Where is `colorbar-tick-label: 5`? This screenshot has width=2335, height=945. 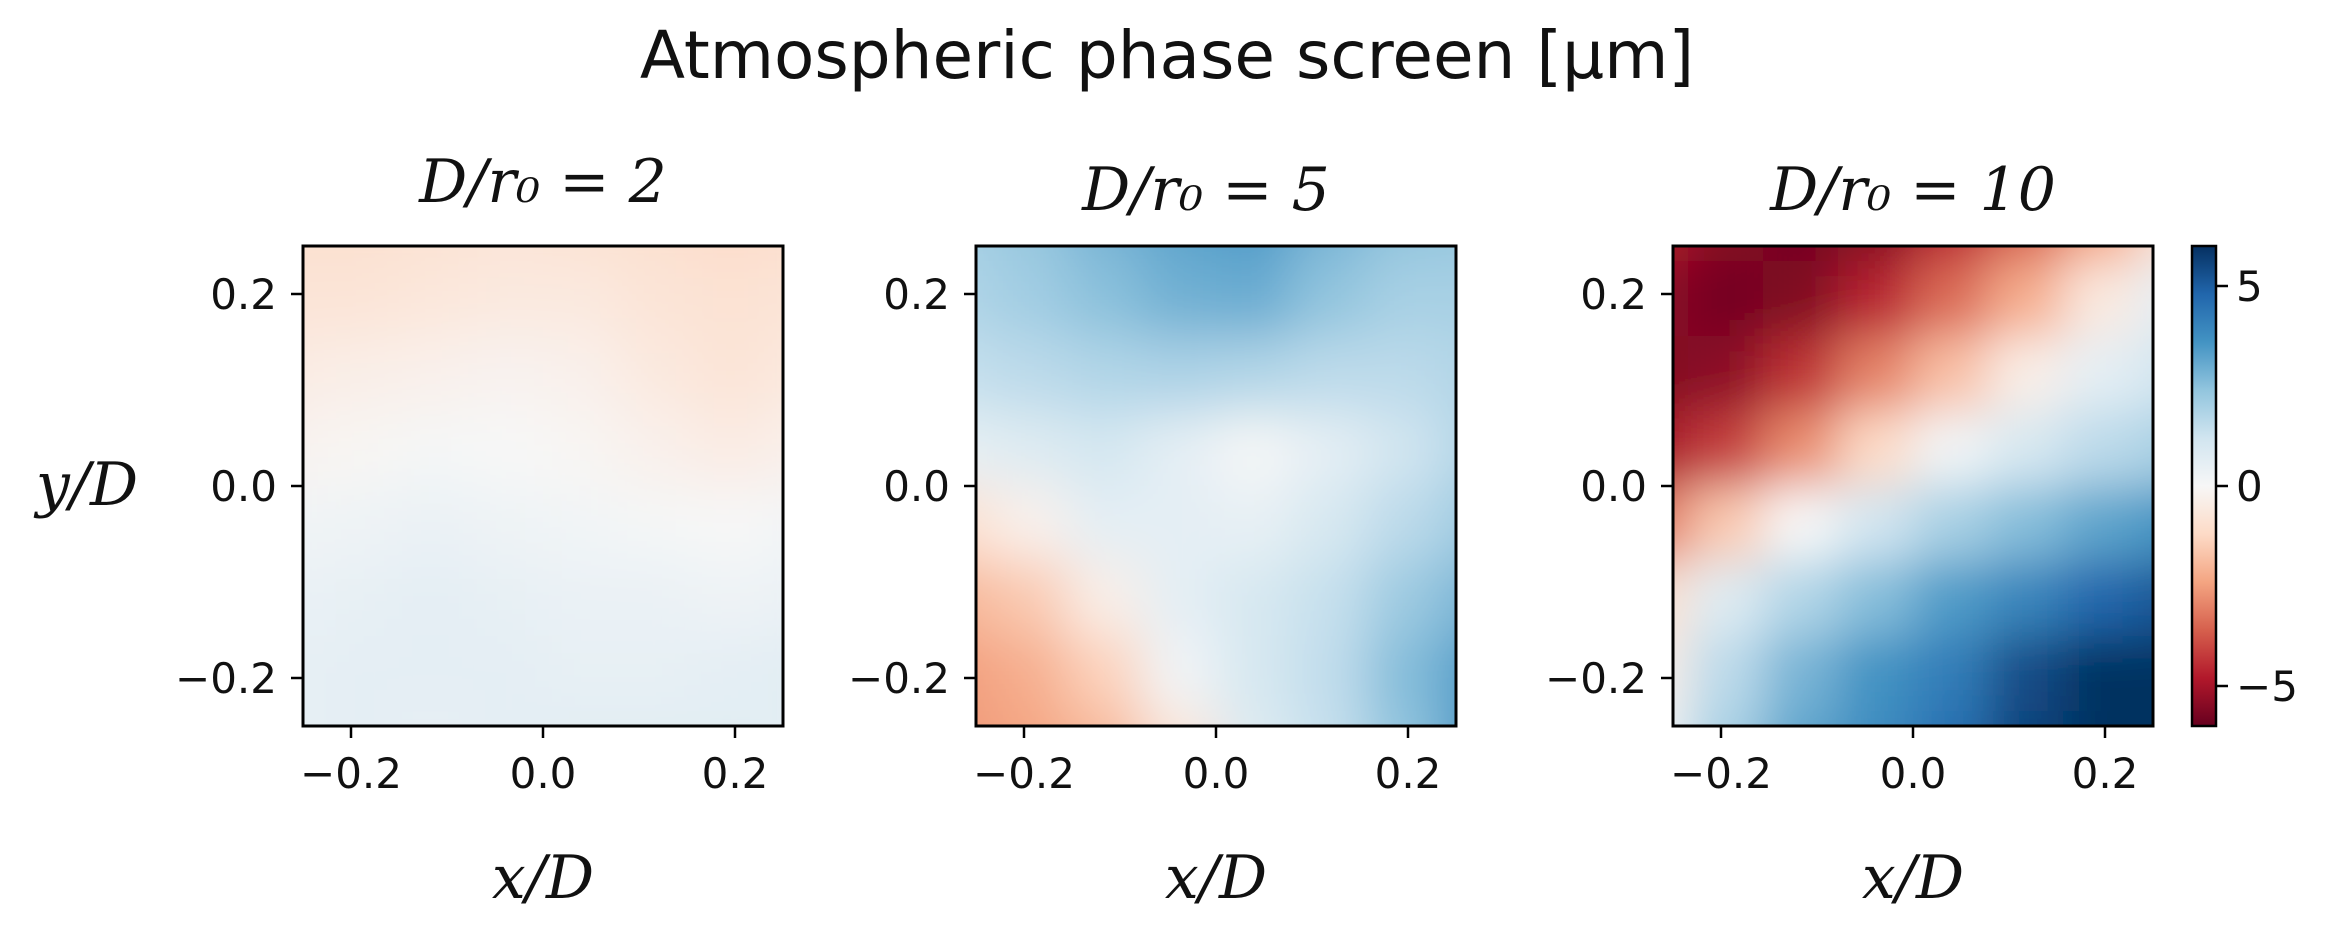
colorbar-tick-label: 5 is located at coordinates (2249, 286).